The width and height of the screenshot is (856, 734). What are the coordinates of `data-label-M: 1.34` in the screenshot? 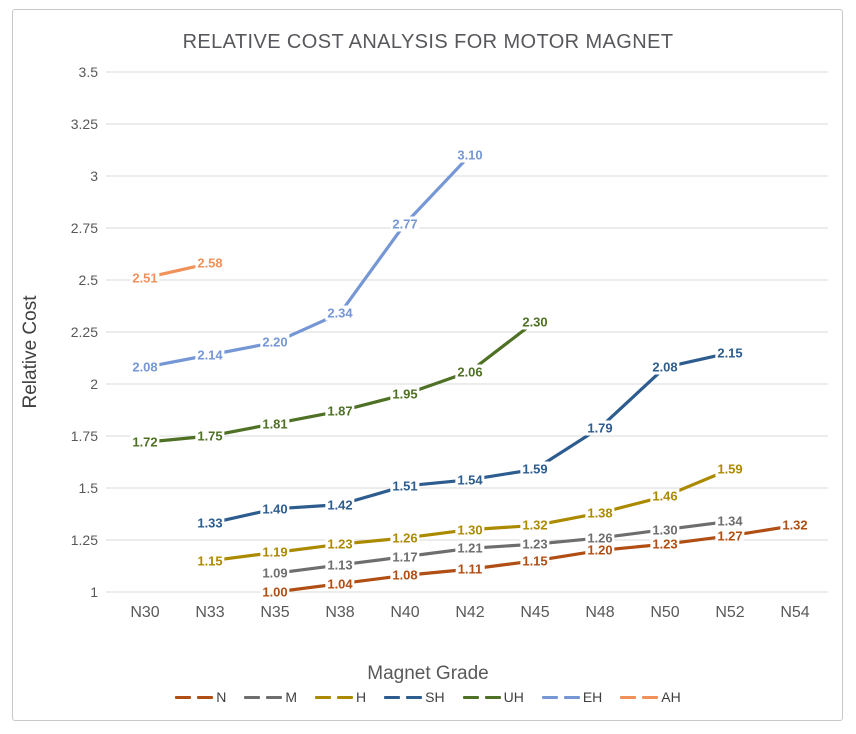 It's located at (730, 521).